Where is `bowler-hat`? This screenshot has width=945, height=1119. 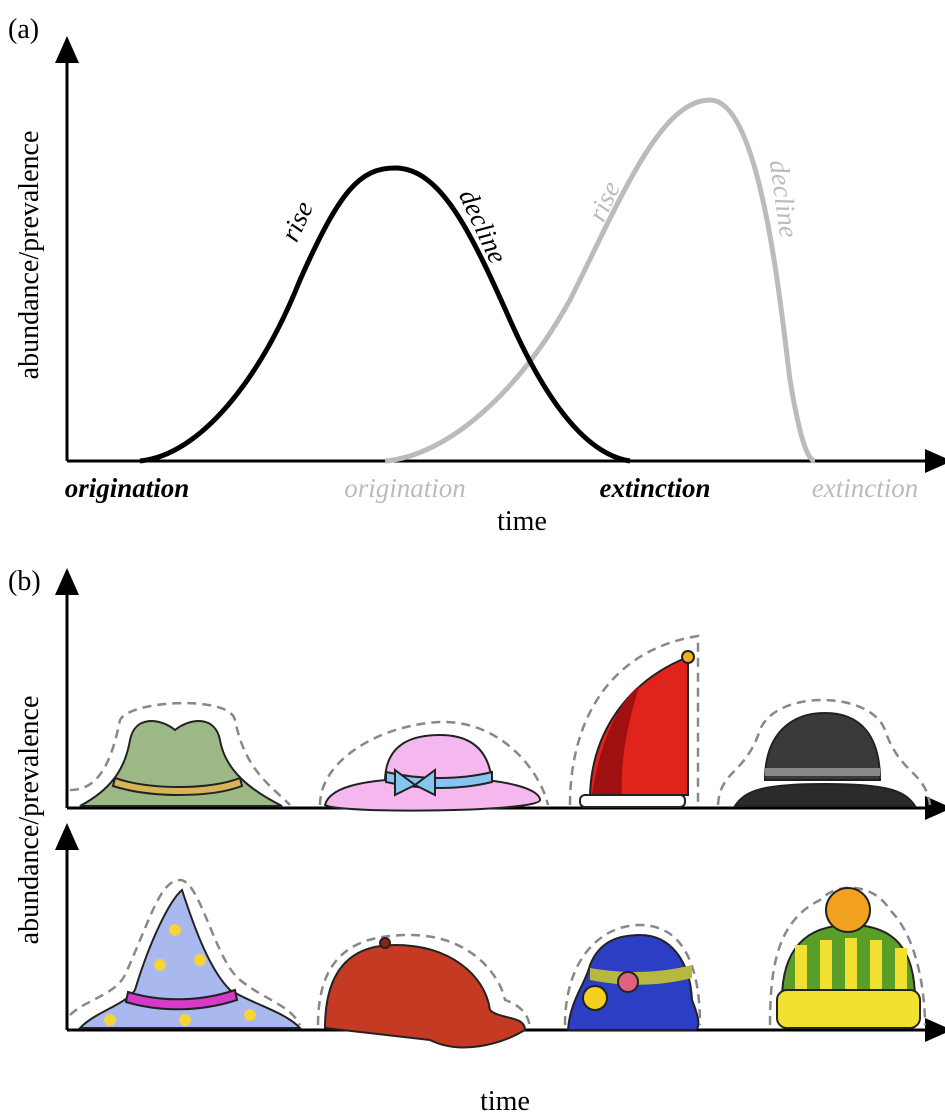 bowler-hat is located at coordinates (824, 752).